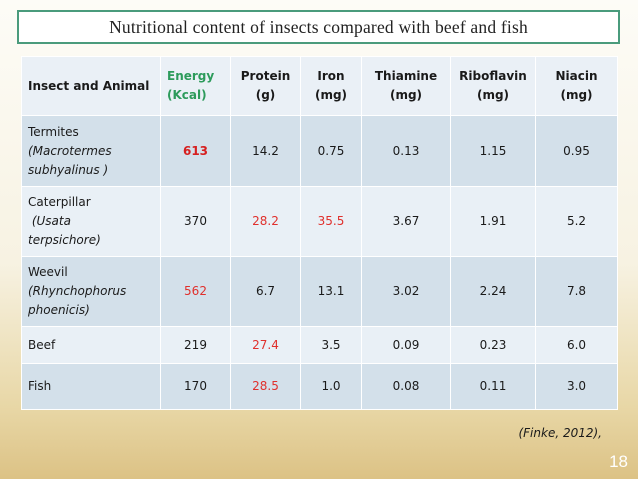 The image size is (638, 479). What do you see at coordinates (265, 151) in the screenshot?
I see `cell-protein: 14.2` at bounding box center [265, 151].